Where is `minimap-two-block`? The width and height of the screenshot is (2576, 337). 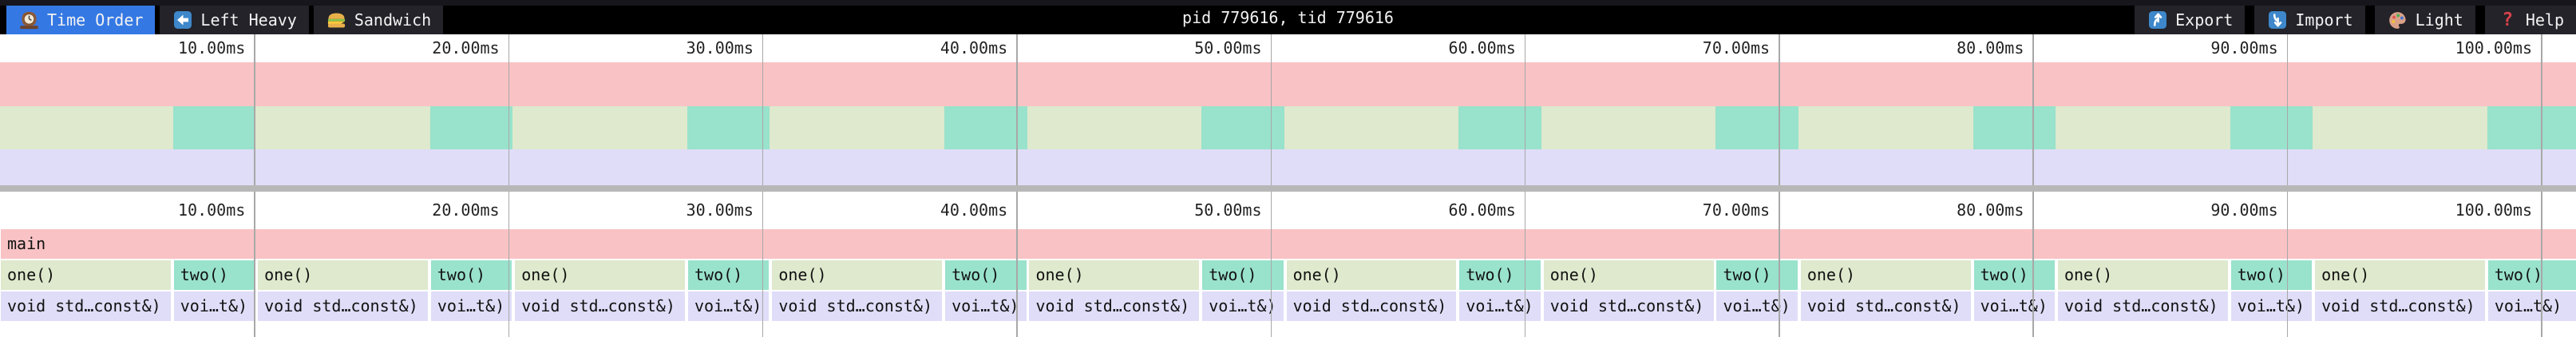
minimap-two-block is located at coordinates (1756, 127).